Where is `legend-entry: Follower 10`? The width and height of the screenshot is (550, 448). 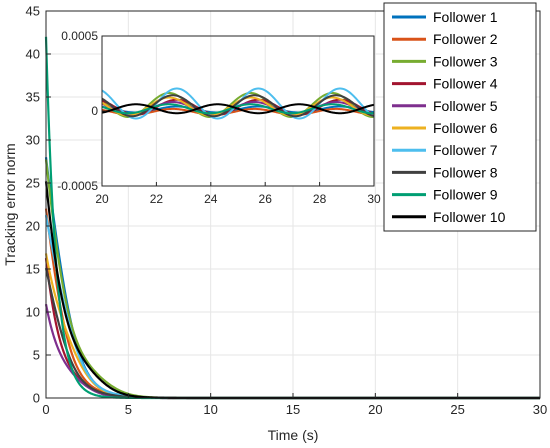 legend-entry: Follower 10 is located at coordinates (449, 217).